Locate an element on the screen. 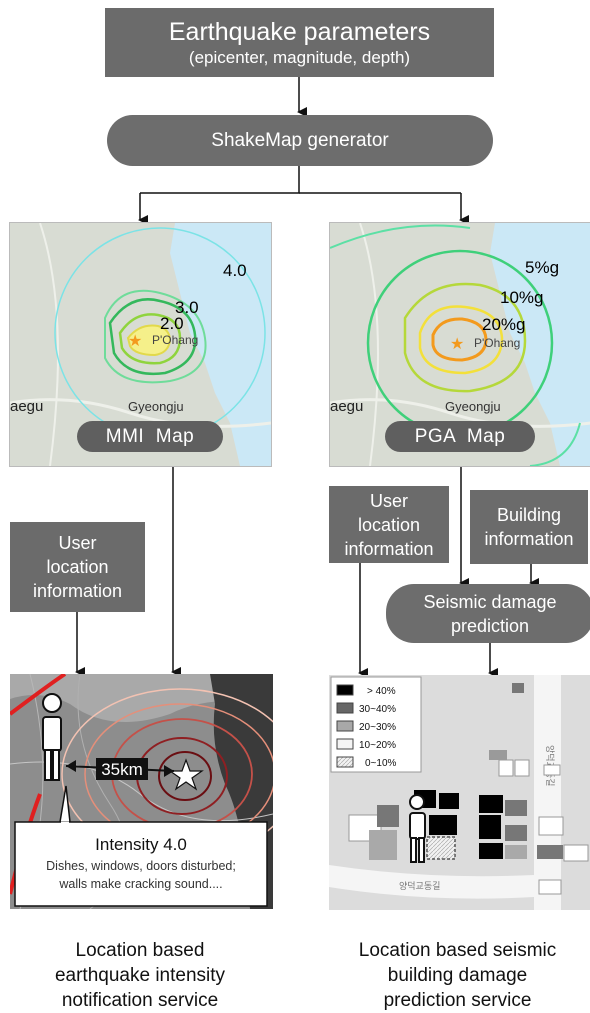 The image size is (590, 1013). mmi-place-gyeongju: Gyeongju is located at coordinates (156, 406).